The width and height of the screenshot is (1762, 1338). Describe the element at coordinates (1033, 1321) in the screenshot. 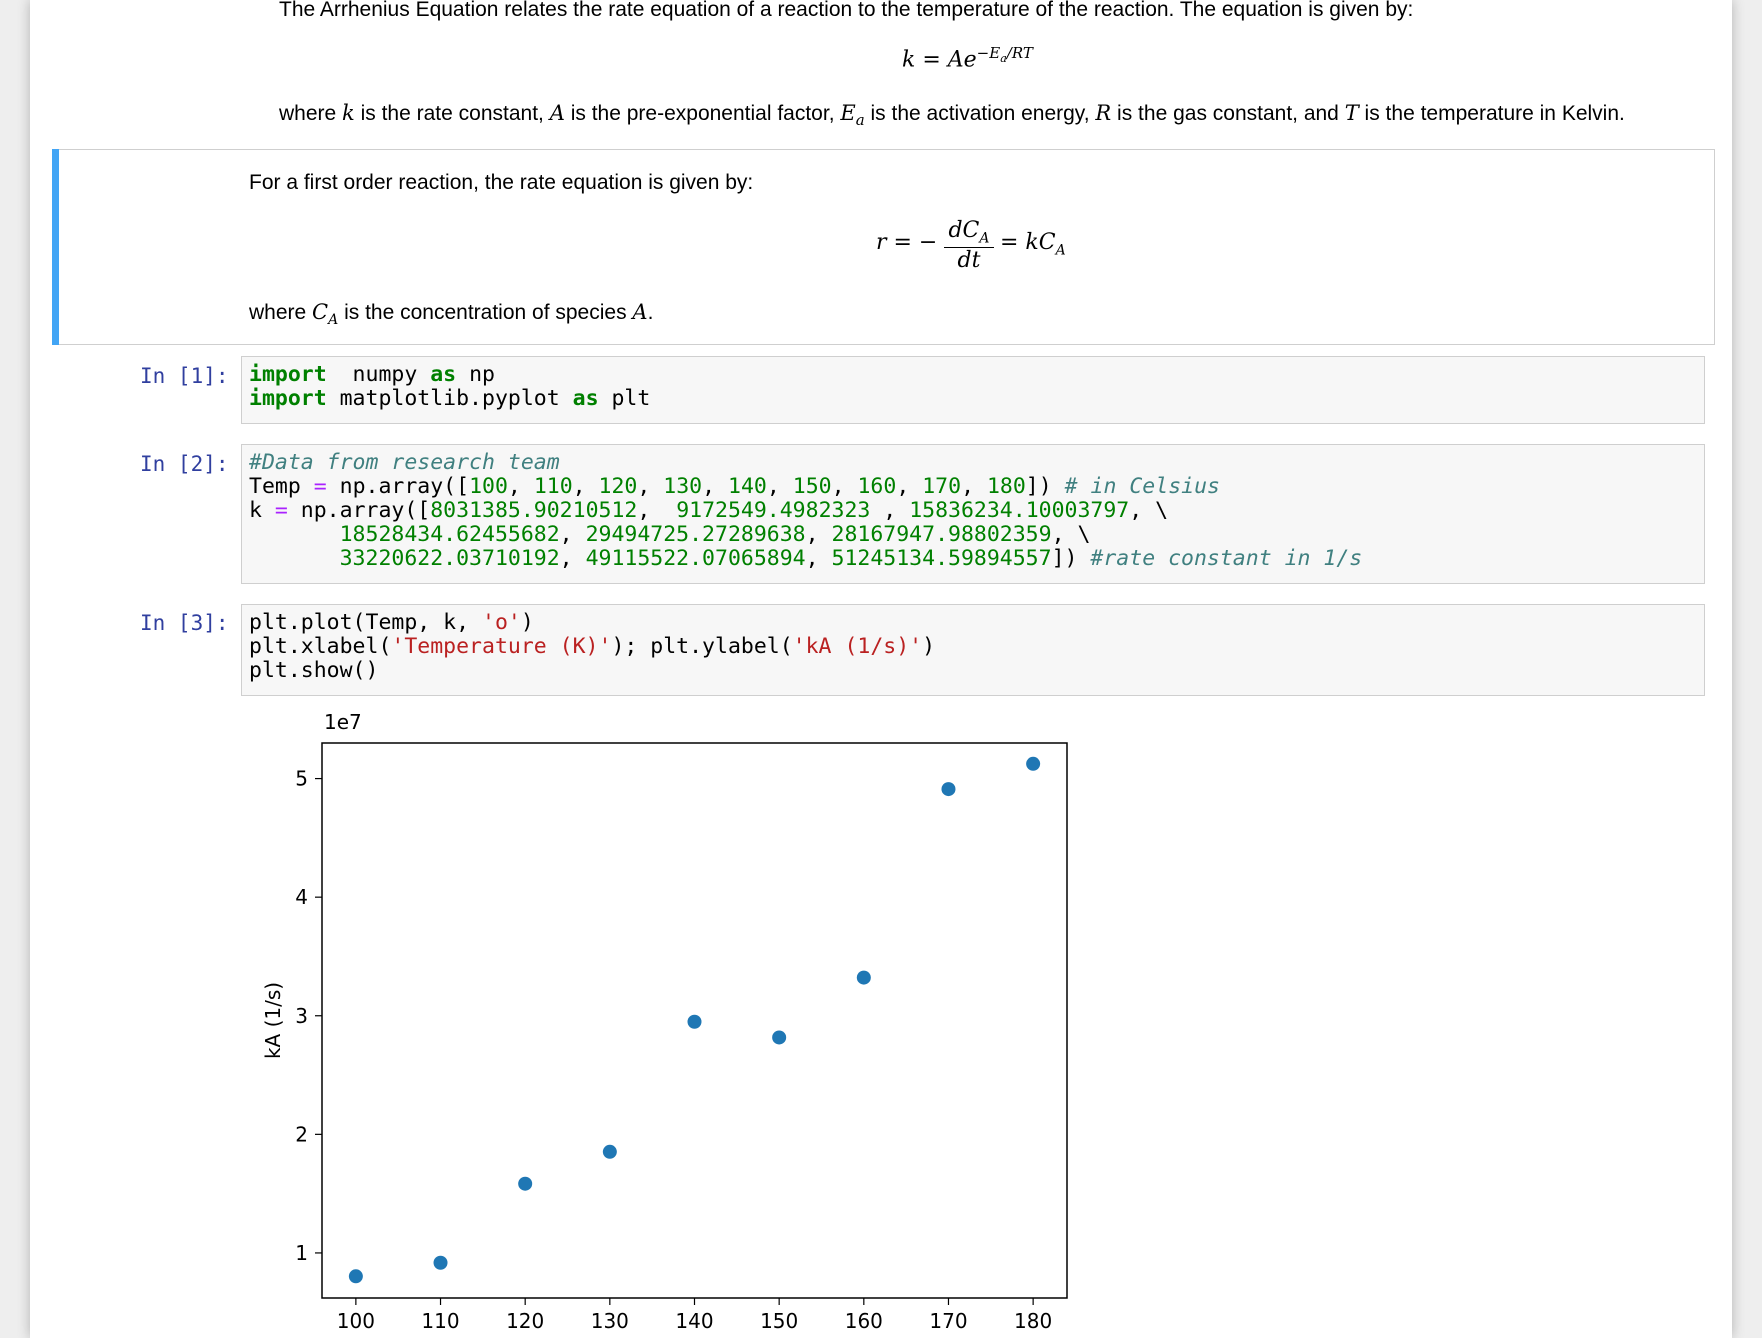

I see `x-tick-label: 180` at that location.